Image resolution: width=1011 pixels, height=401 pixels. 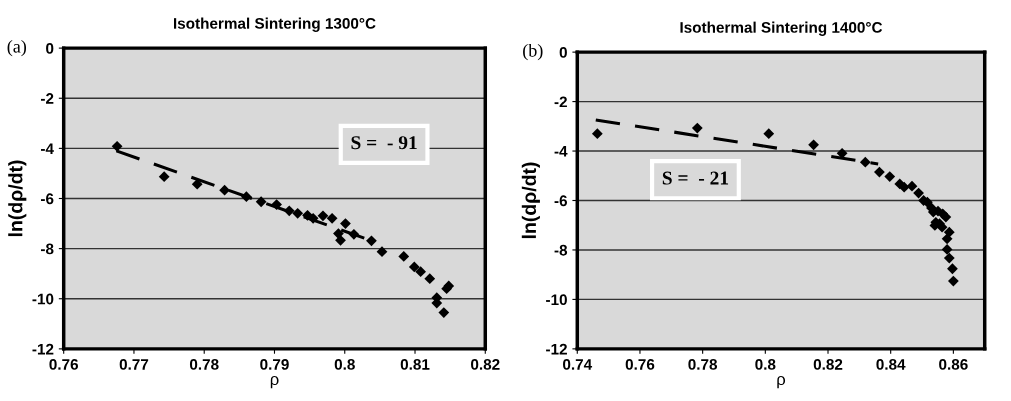 What do you see at coordinates (17, 48) in the screenshot?
I see `text: (a)` at bounding box center [17, 48].